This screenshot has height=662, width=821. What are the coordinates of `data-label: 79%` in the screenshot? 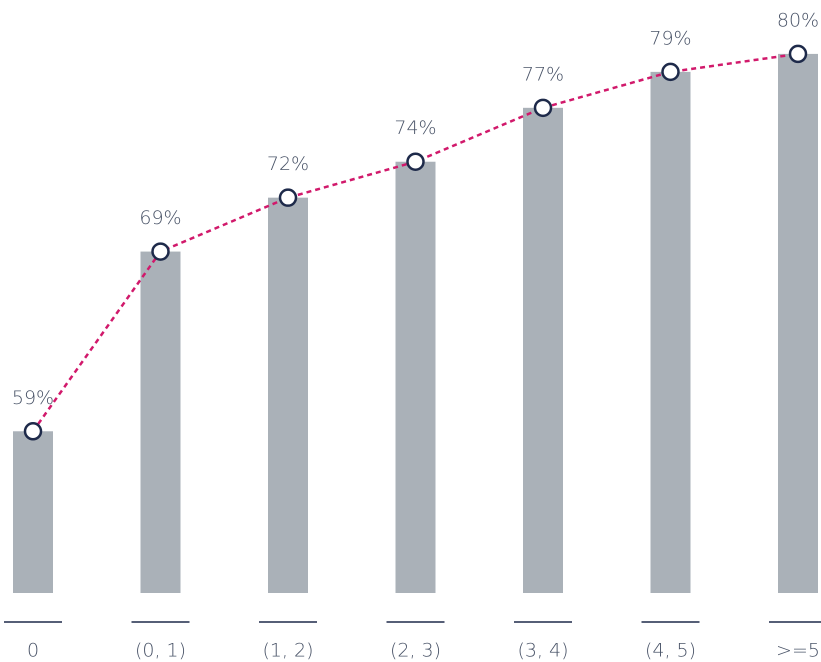 It's located at (670, 38).